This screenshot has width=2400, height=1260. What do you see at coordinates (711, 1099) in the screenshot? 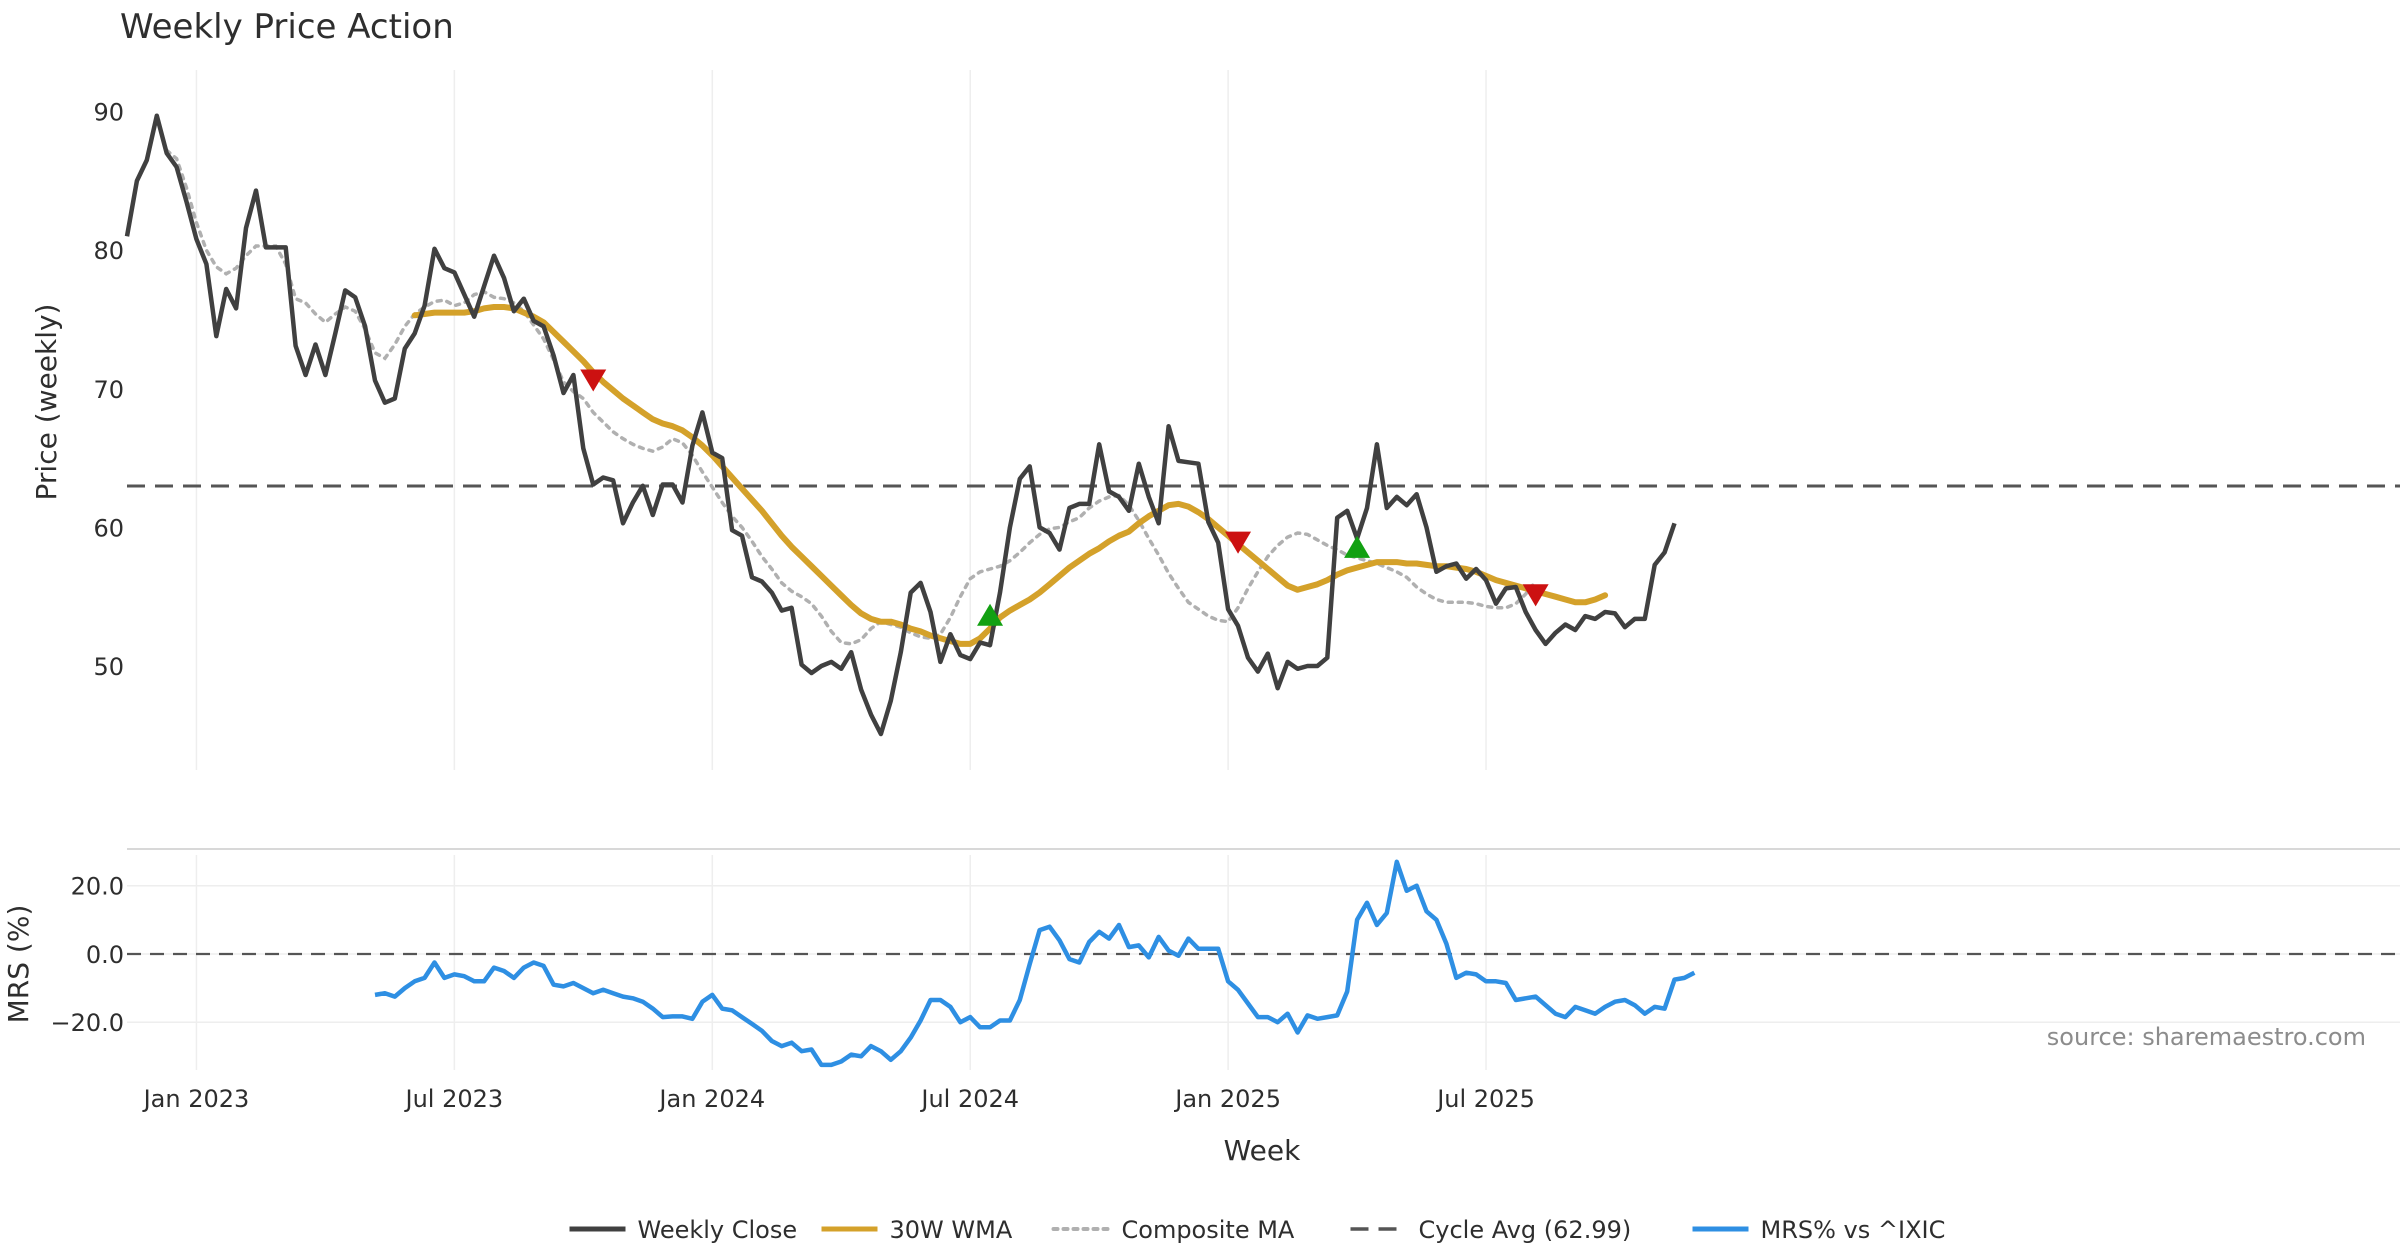
I see `x-tick-label: Jan 2024` at bounding box center [711, 1099].